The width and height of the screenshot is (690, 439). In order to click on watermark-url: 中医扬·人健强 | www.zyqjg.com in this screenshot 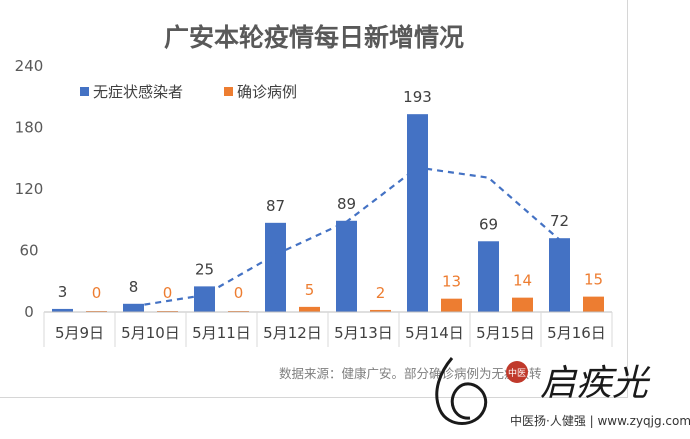, I will do `click(600, 420)`.